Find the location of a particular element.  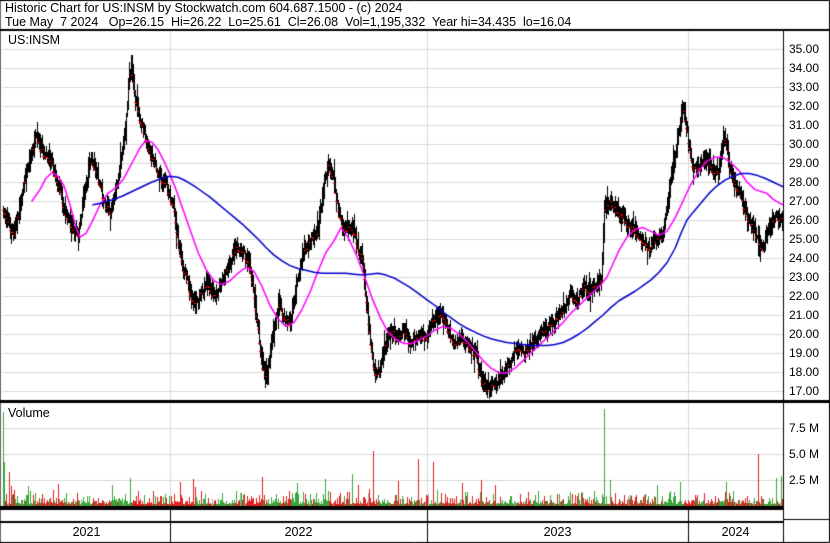

price-axis-label: 33.00 is located at coordinates (804, 87).